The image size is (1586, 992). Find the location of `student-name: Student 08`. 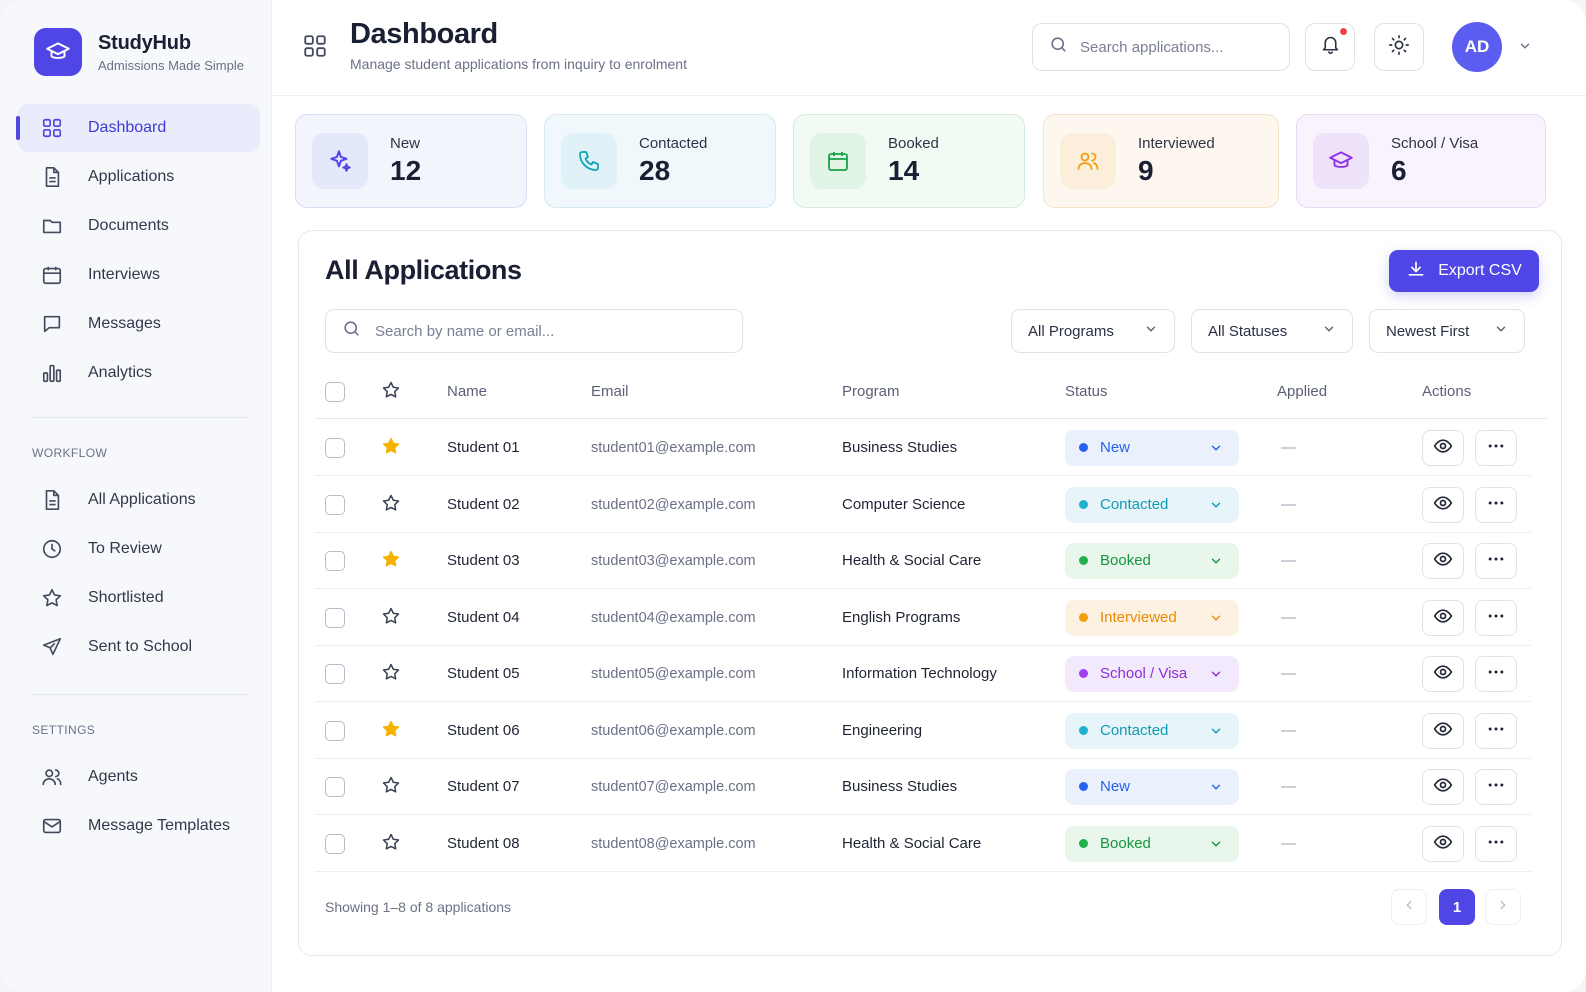

student-name: Student 08 is located at coordinates (483, 843).